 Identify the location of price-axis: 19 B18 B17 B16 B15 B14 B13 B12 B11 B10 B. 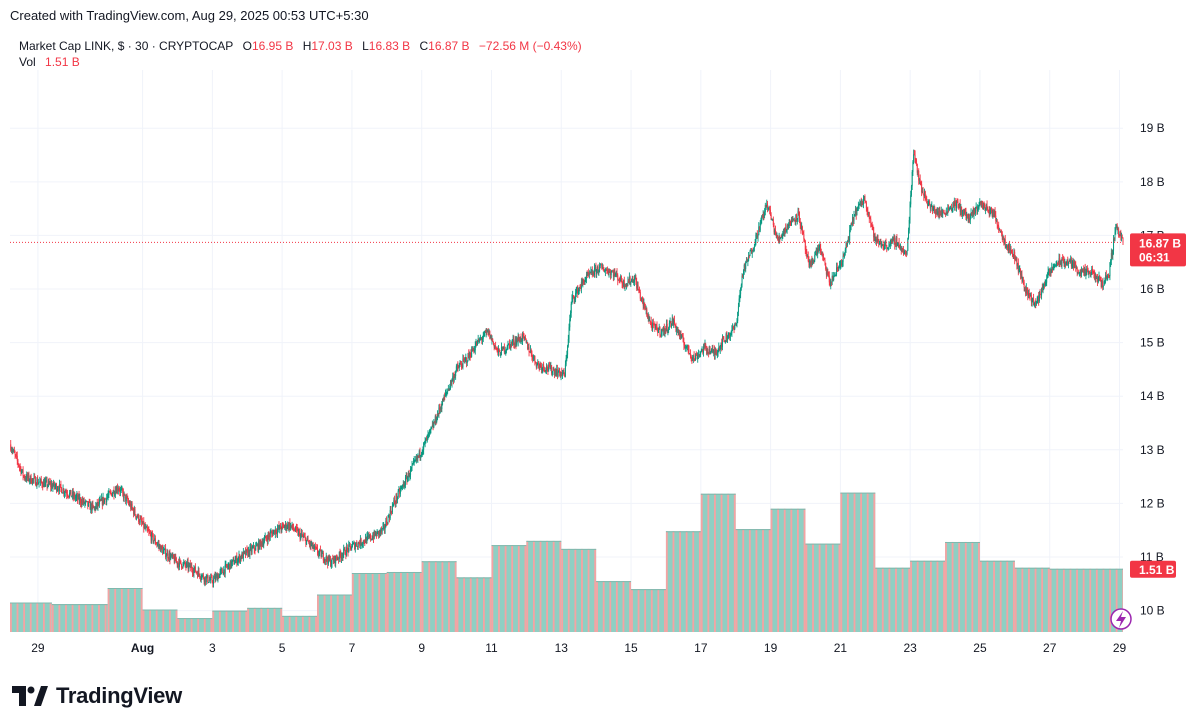
(1152, 369).